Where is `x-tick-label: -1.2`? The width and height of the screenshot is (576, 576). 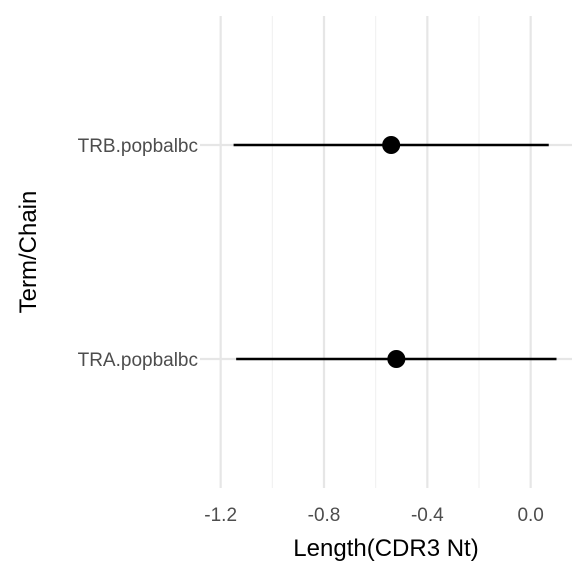
x-tick-label: -1.2 is located at coordinates (220, 515).